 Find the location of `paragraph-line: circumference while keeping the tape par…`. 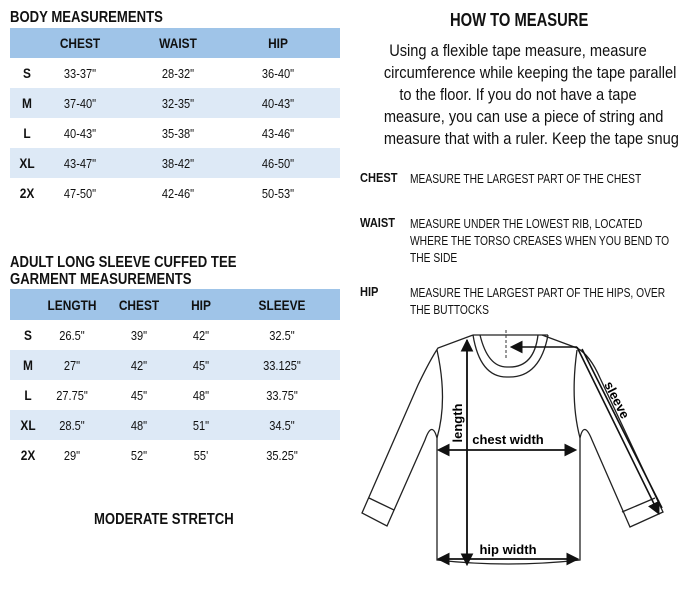

paragraph-line: circumference while keeping the tape par… is located at coordinates (530, 72).